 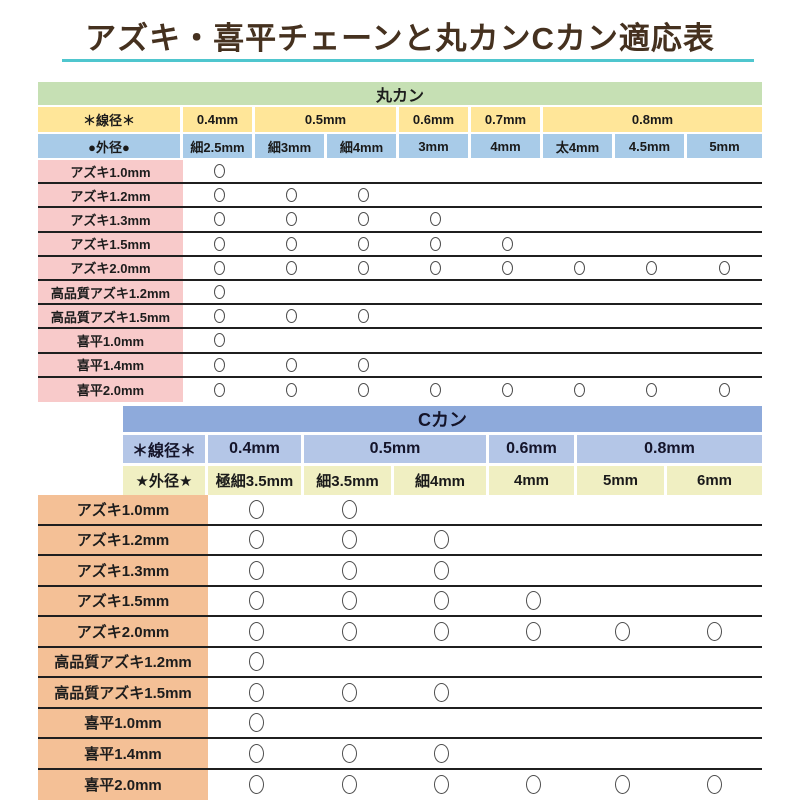 I want to click on c-kan-row-1: アズキ1.2mm, so click(x=400, y=540).